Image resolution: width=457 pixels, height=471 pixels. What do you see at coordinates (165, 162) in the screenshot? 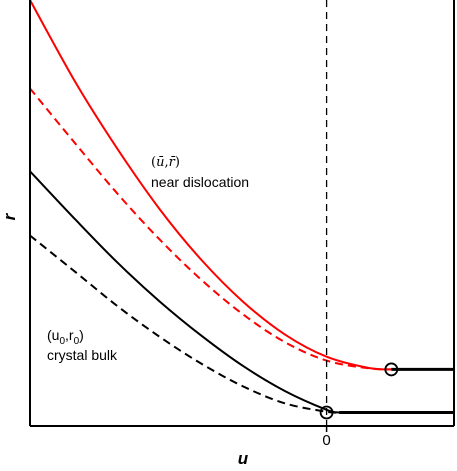
I see `annotation-near-label-math: (ū,r̄)` at bounding box center [165, 162].